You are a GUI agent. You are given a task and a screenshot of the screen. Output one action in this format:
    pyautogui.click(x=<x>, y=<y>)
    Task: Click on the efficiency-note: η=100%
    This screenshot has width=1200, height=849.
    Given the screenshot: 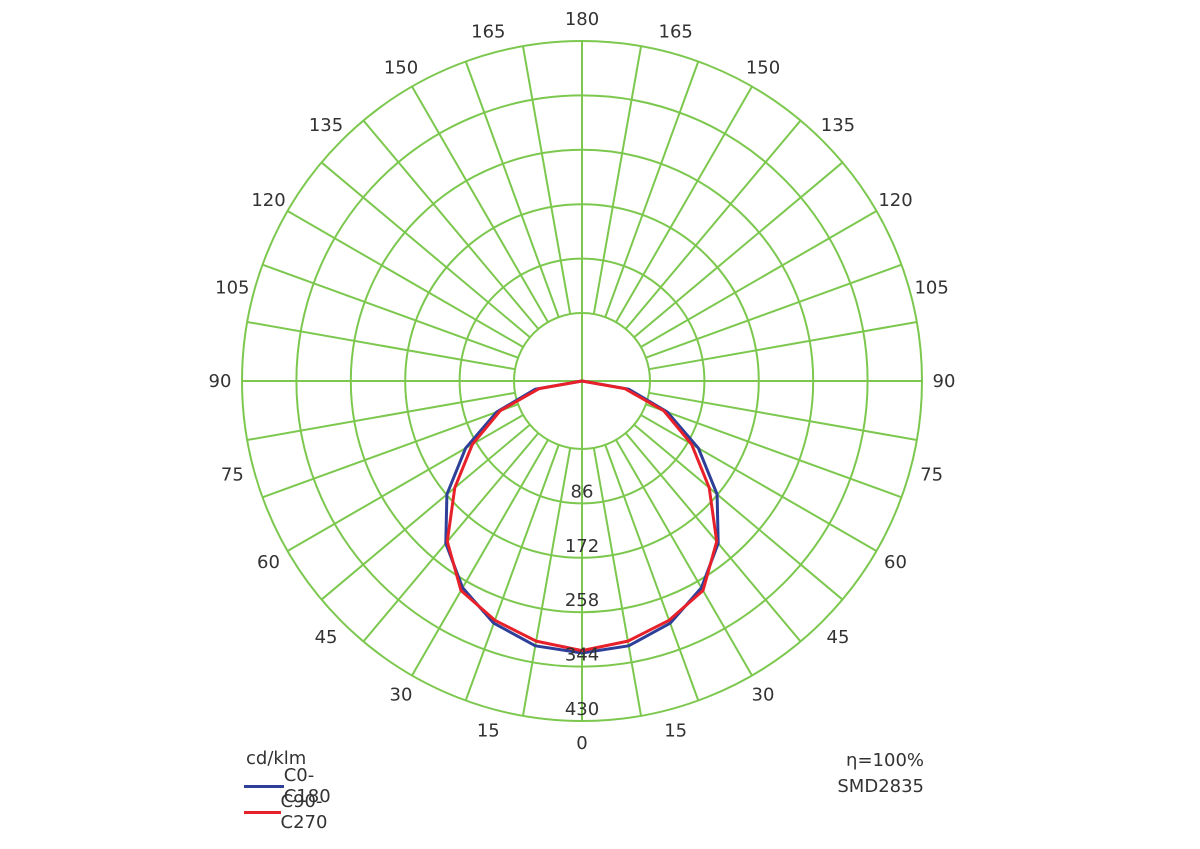 What is the action you would take?
    pyautogui.click(x=885, y=760)
    